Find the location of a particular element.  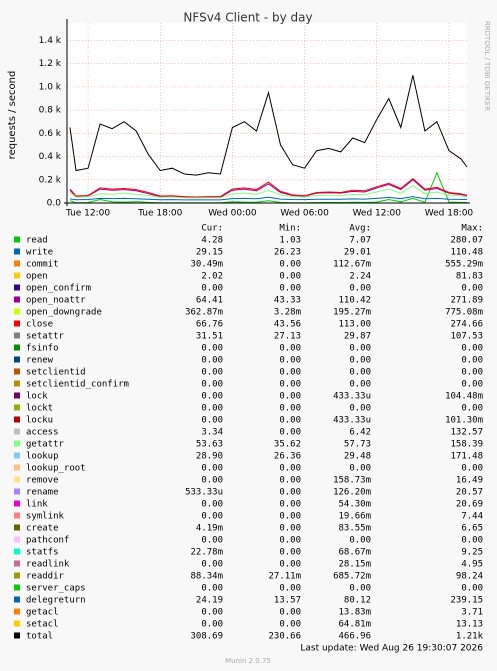

x-tick-label: Tue 12:00 is located at coordinates (87, 214).